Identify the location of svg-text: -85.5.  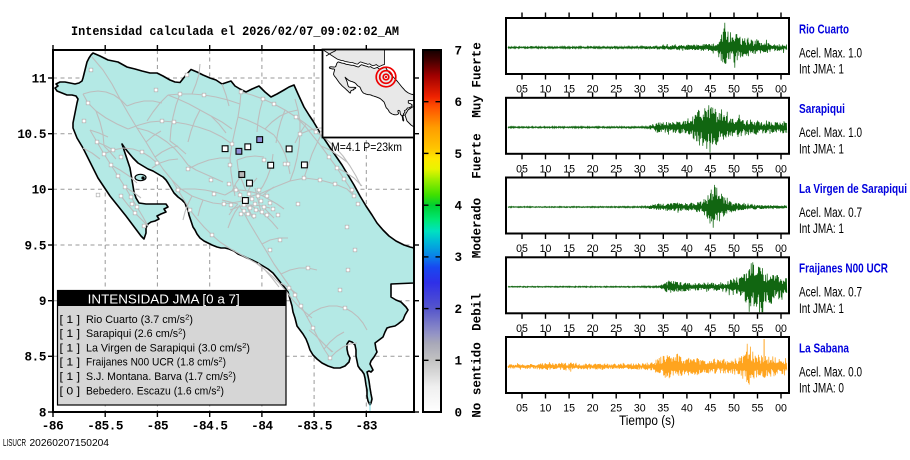
(105, 427).